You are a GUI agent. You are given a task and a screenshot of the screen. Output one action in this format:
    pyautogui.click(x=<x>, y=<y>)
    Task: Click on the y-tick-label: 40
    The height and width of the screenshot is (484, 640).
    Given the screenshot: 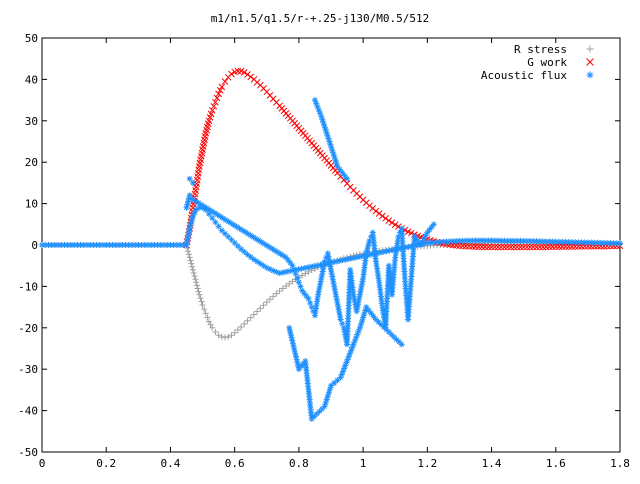 What is the action you would take?
    pyautogui.click(x=31, y=79)
    